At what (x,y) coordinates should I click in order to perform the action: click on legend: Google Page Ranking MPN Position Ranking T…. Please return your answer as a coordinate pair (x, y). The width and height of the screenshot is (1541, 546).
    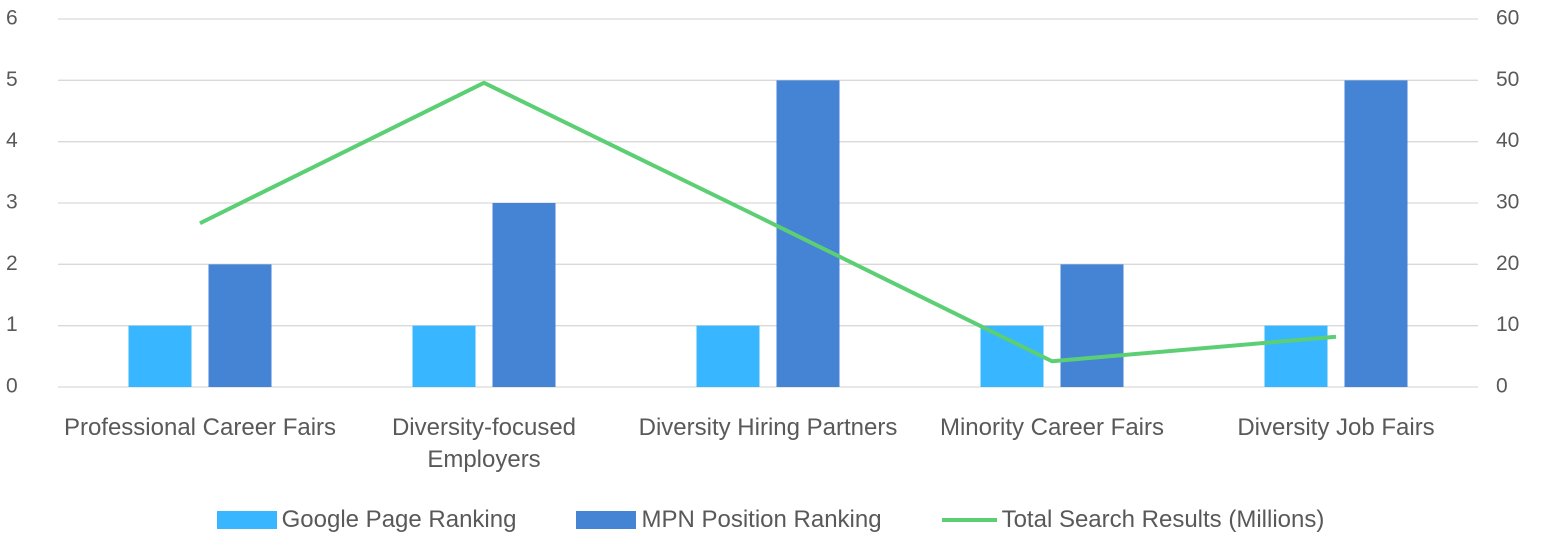
    Looking at the image, I should click on (770, 520).